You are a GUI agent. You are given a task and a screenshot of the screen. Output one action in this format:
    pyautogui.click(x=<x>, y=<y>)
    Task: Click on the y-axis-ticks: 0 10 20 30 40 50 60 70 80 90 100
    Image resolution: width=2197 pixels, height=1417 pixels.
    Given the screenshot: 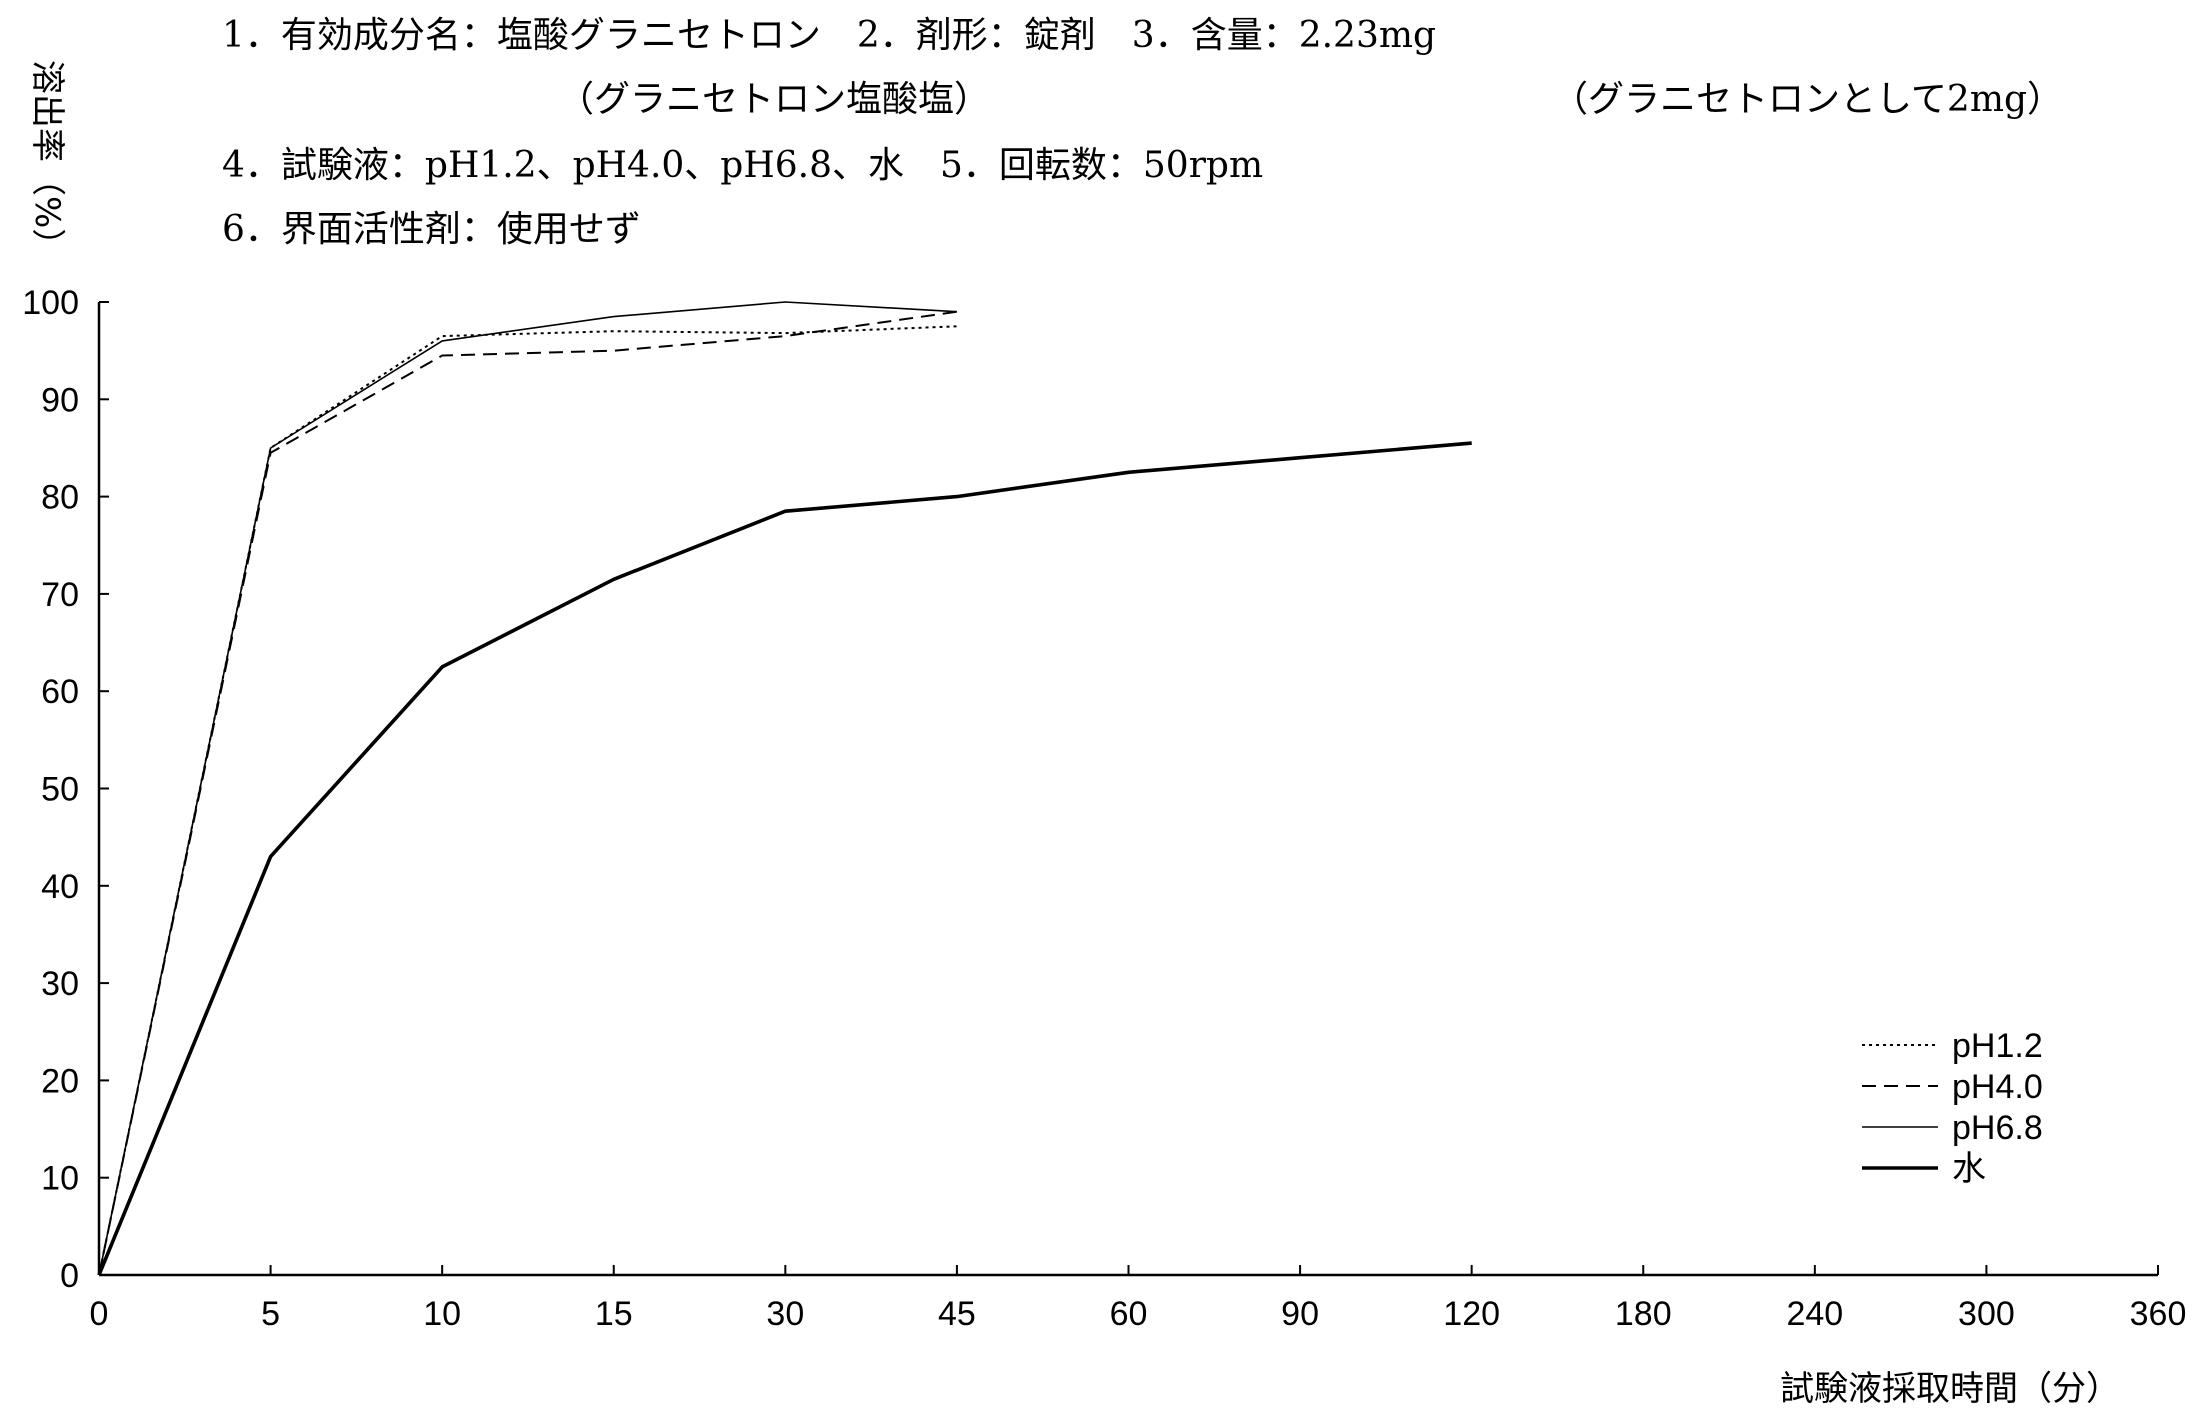 What is the action you would take?
    pyautogui.click(x=65, y=789)
    